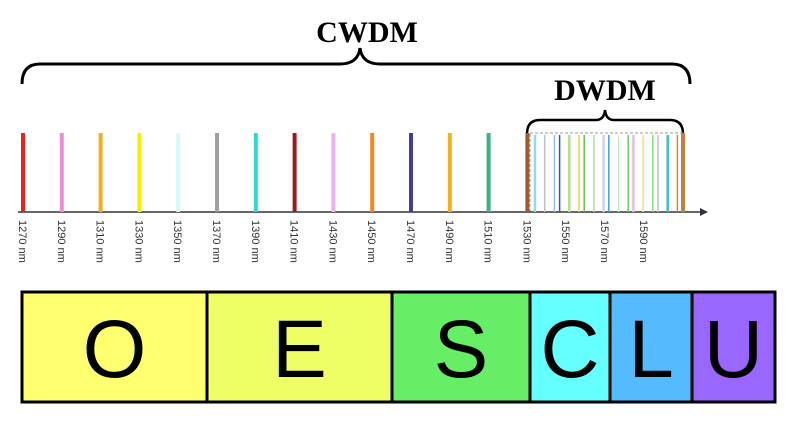 Image resolution: width=800 pixels, height=435 pixels. I want to click on dwdm-box, so click(606, 172).